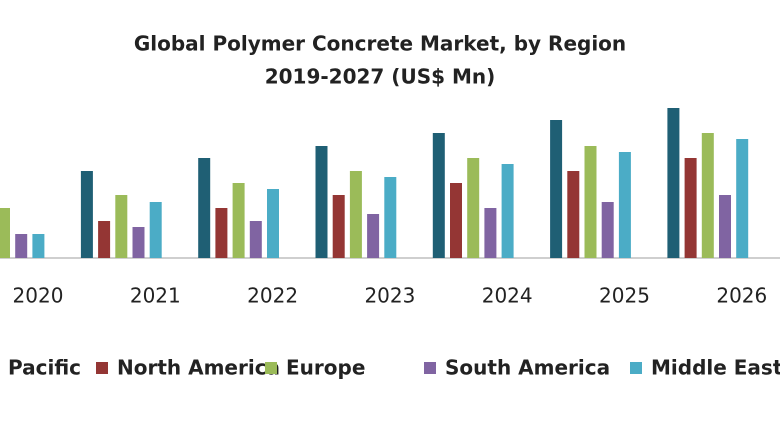 The width and height of the screenshot is (780, 440). What do you see at coordinates (380, 77) in the screenshot?
I see `chart-subtitle: 2019-2027 (US$ Mn)` at bounding box center [380, 77].